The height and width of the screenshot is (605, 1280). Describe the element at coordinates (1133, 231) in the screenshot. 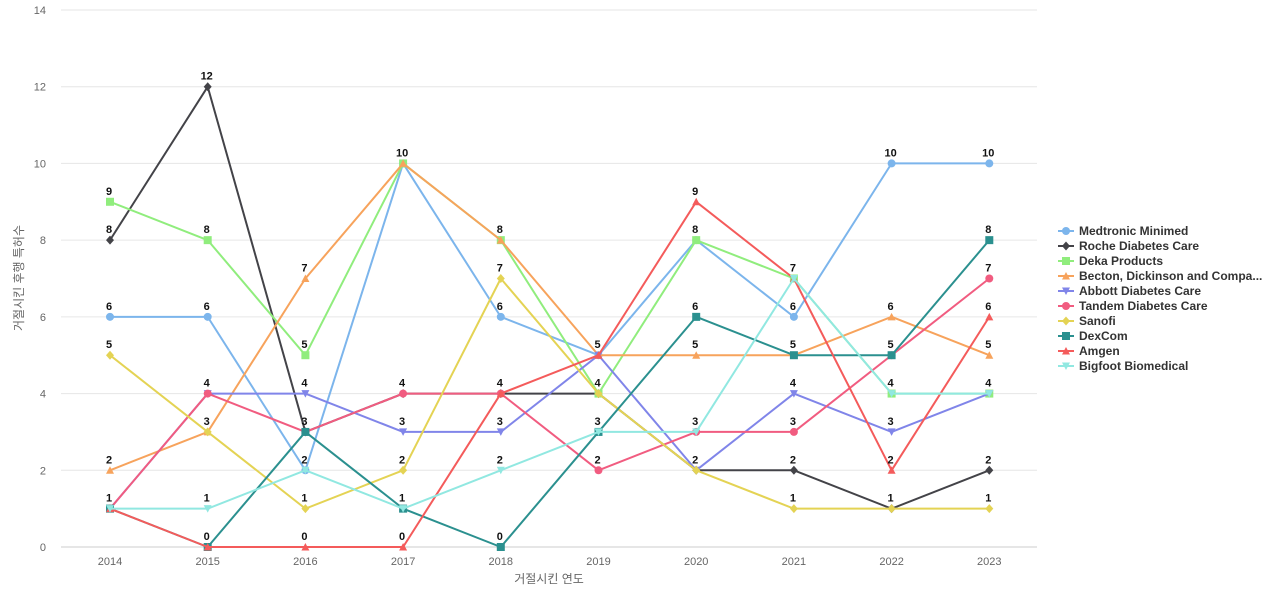

I see `legend-label: Medtronic Minimed` at that location.